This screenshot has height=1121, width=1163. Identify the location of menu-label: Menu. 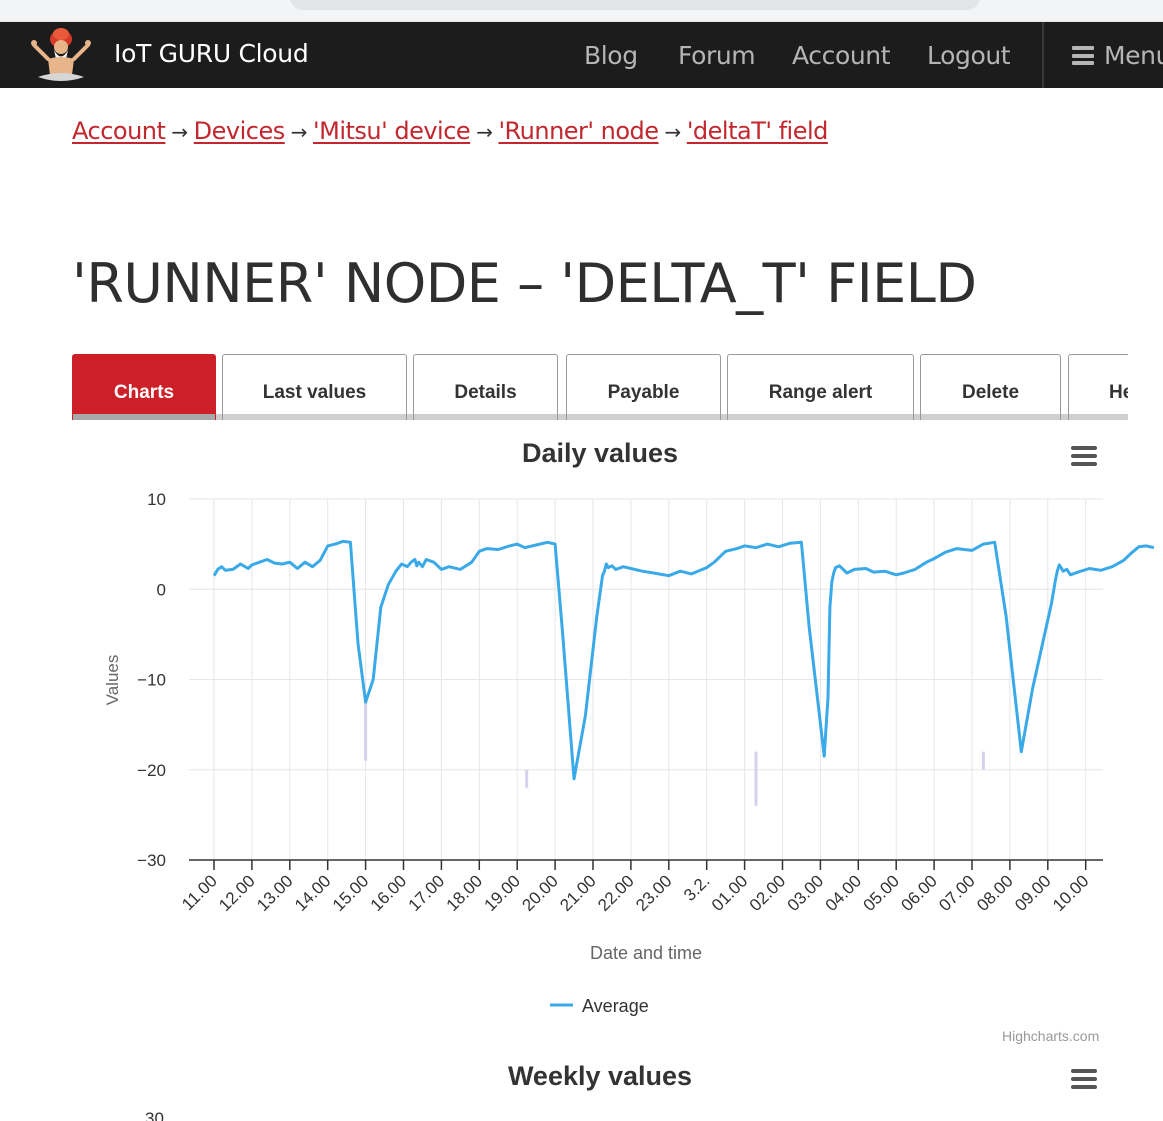
(1133, 55).